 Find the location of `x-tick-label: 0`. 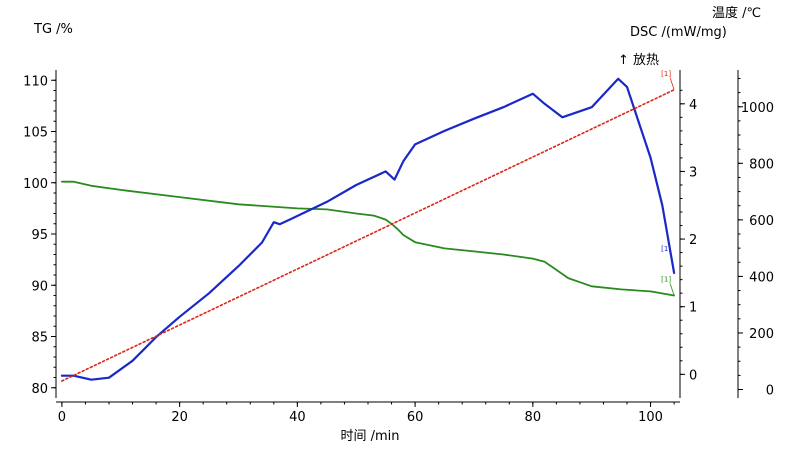

x-tick-label: 0 is located at coordinates (62, 417).